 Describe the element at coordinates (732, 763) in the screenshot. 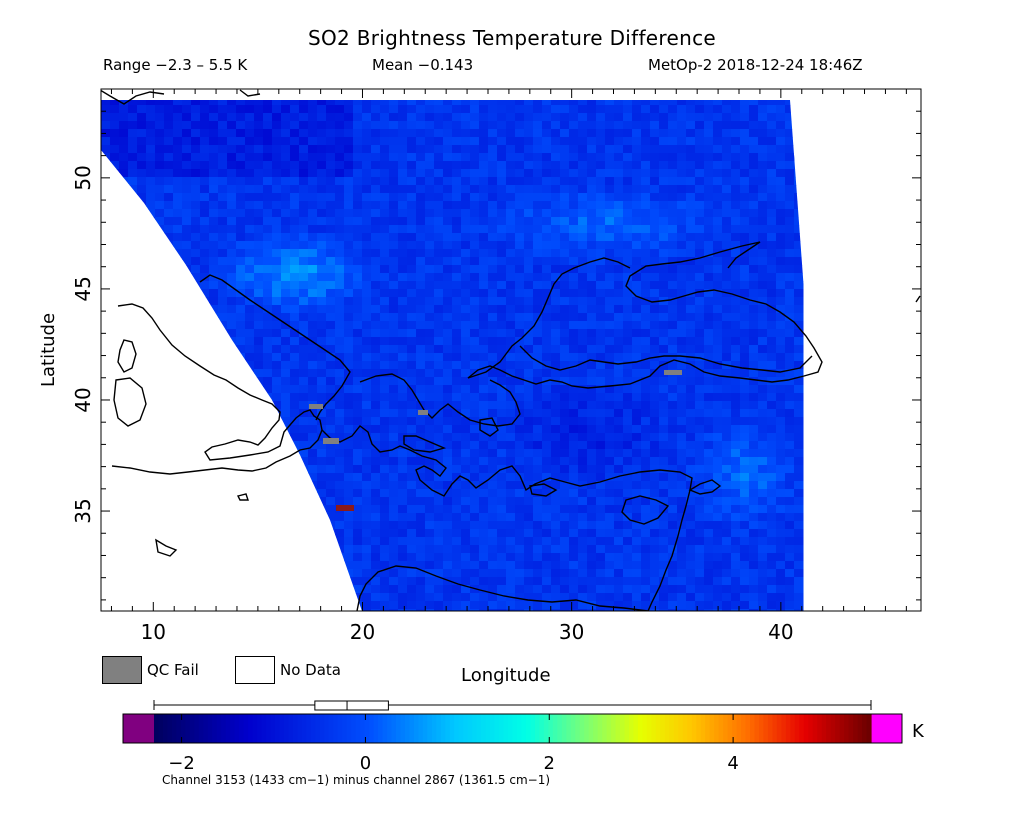

I see `colorbar-tick-label-3: 4` at that location.